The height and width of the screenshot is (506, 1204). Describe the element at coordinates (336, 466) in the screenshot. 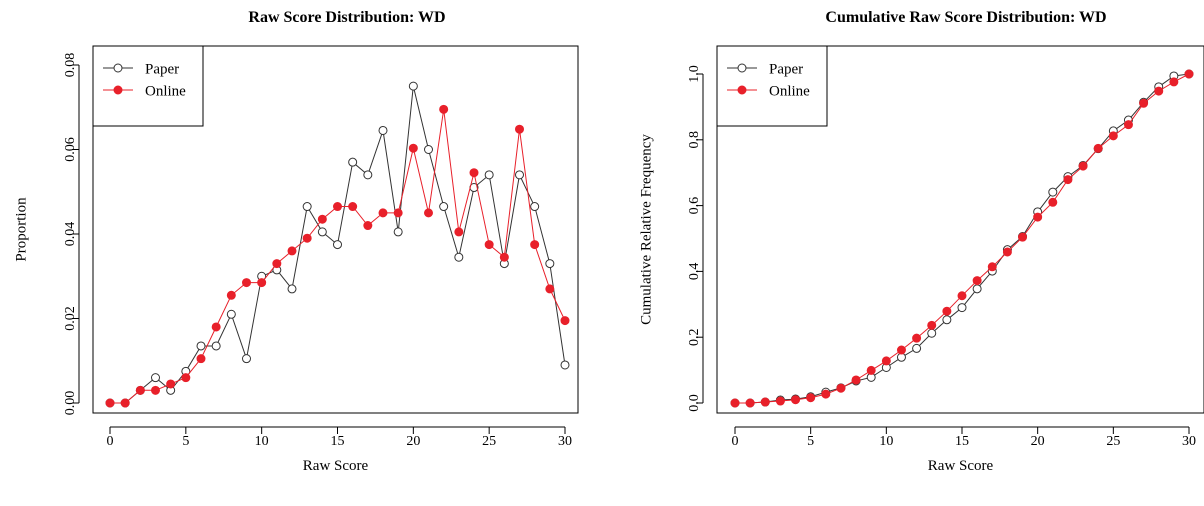

I see `chart-1-x-axis-title: Raw Score` at that location.